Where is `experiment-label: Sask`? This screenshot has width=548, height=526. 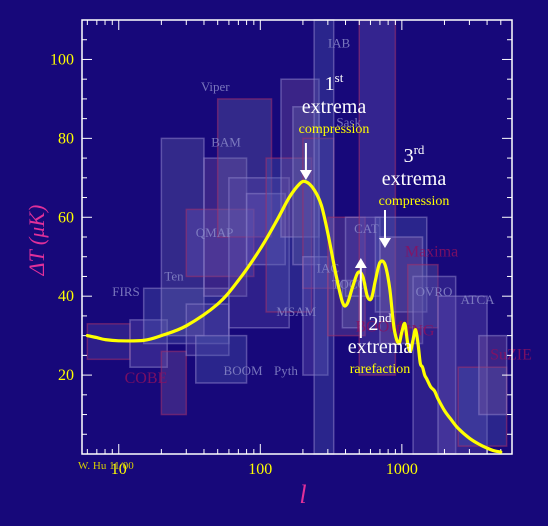 experiment-label: Sask is located at coordinates (348, 122).